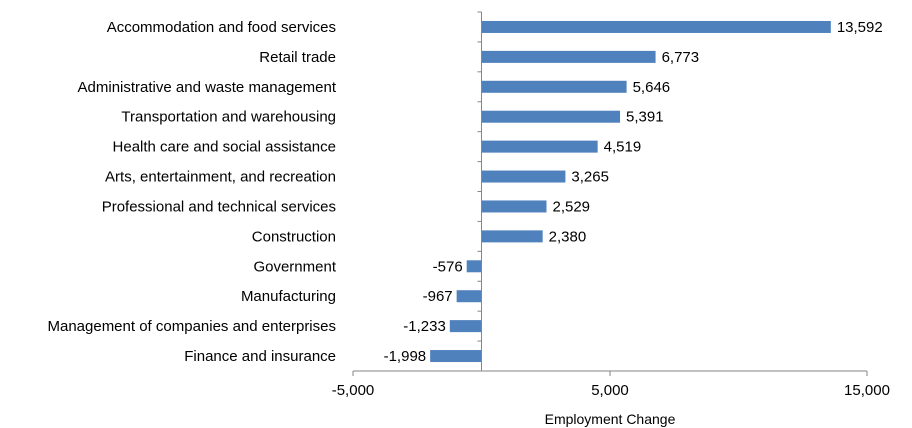 The height and width of the screenshot is (428, 912). What do you see at coordinates (568, 236) in the screenshot?
I see `data-label: 2,380` at bounding box center [568, 236].